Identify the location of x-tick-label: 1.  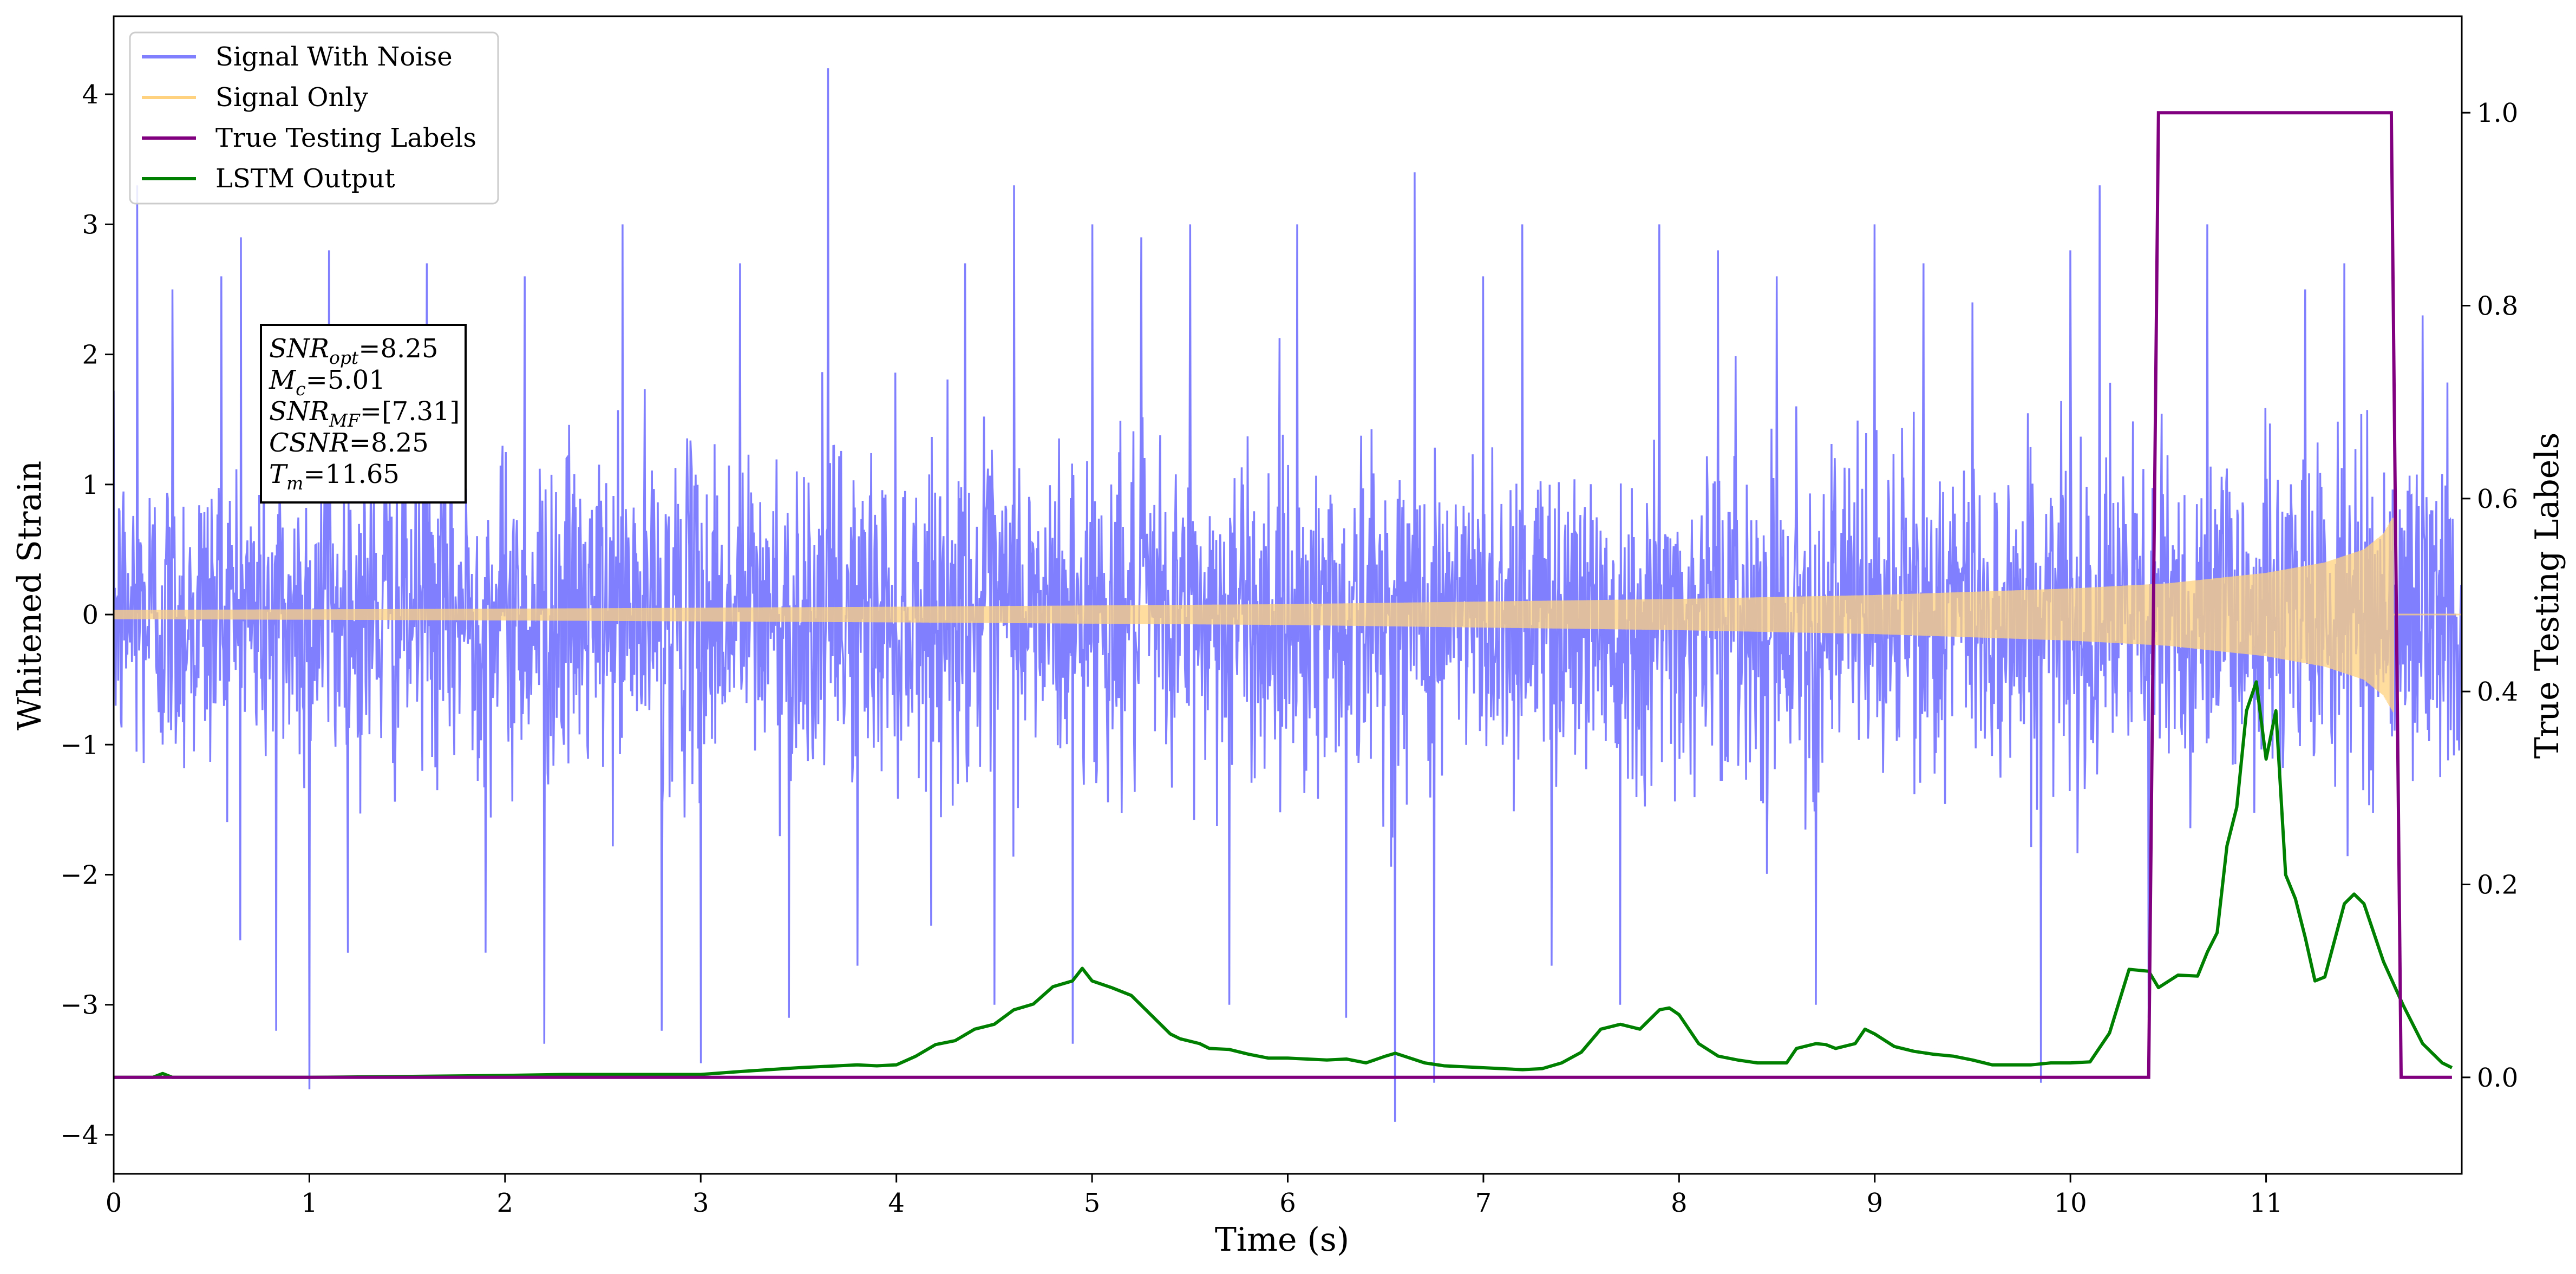
(309, 1203).